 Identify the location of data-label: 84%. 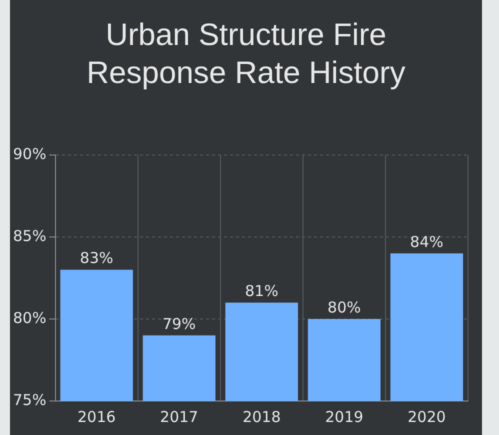
(427, 241).